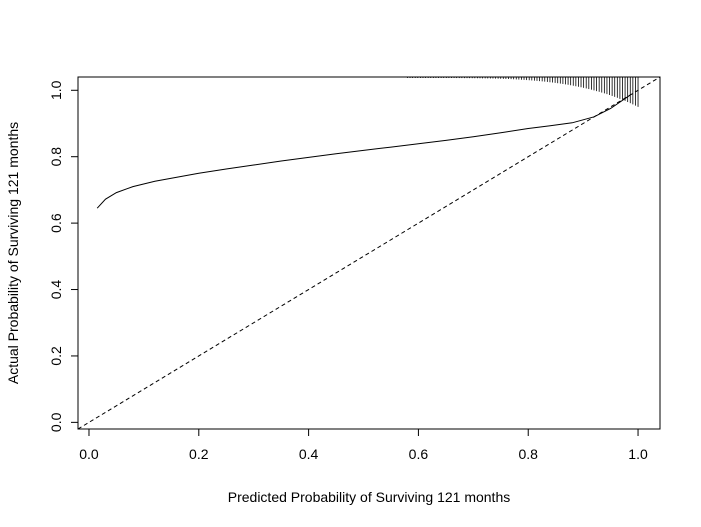 This screenshot has height=527, width=701. I want to click on x-tick-label: 0.2, so click(199, 454).